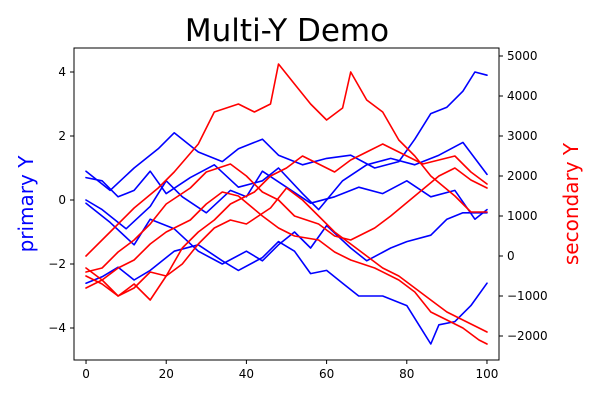 The height and width of the screenshot is (400, 600). I want to click on secondary-y-label: secondary Y, so click(571, 203).